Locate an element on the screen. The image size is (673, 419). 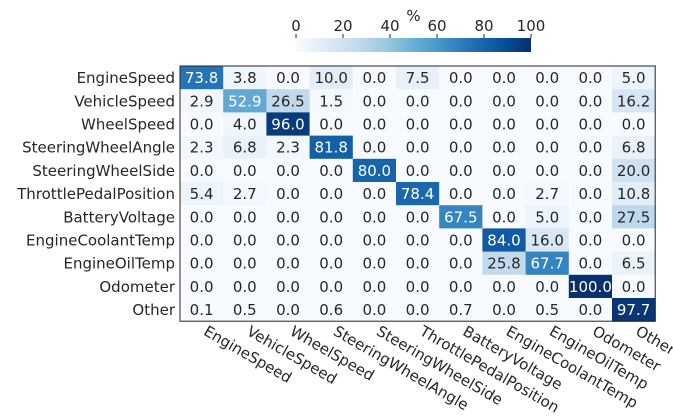
cell-value-label: 4.0 is located at coordinates (245, 125).